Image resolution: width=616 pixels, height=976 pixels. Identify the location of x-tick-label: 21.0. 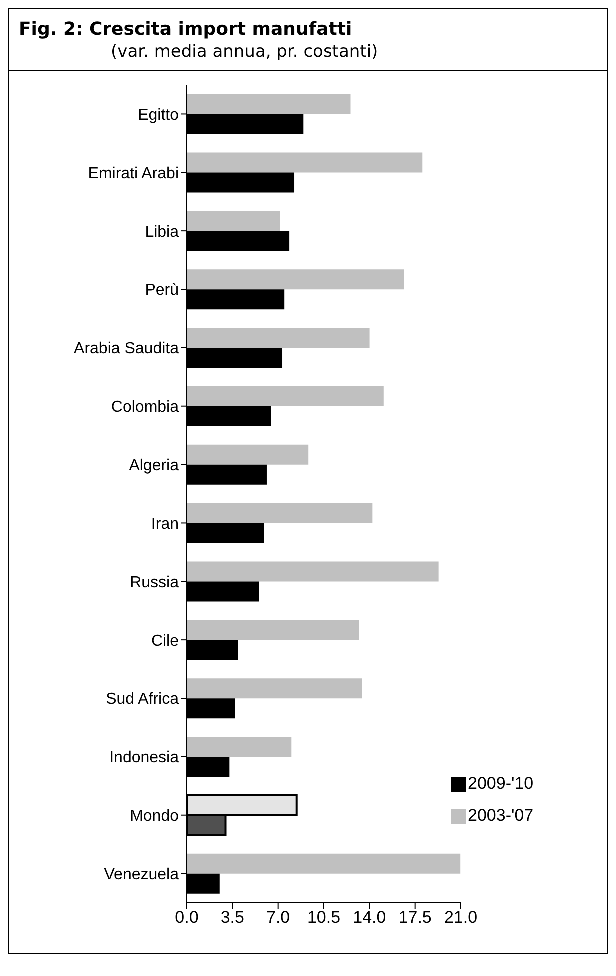
(461, 918).